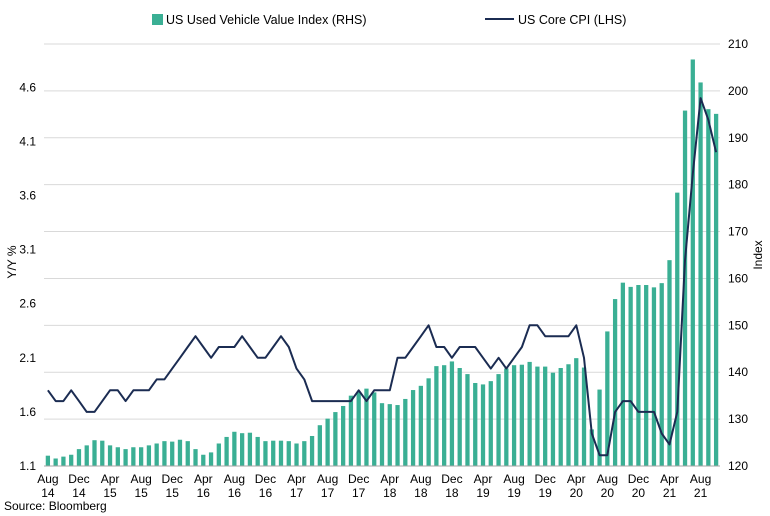 The image size is (770, 516). Describe the element at coordinates (27, 87) in the screenshot. I see `y-left-tick-label: 4.6` at that location.